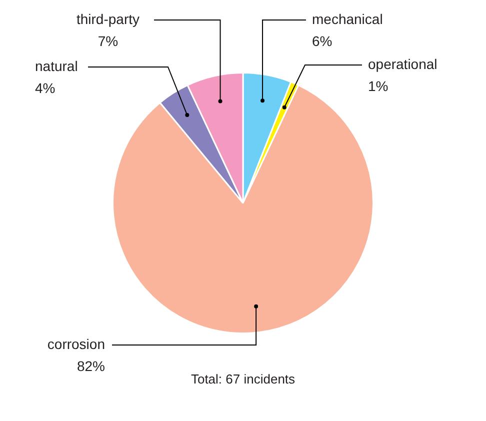  What do you see at coordinates (76, 344) in the screenshot?
I see `slice-label: corrosion` at bounding box center [76, 344].